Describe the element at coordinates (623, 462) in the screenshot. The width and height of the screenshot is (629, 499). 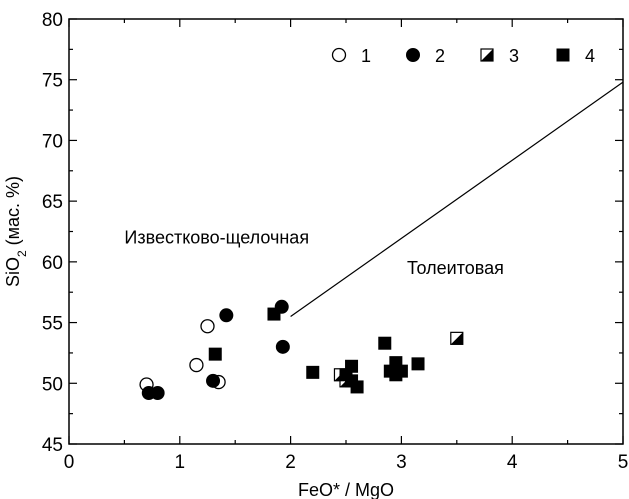
I see `x-tick-label: 5` at that location.